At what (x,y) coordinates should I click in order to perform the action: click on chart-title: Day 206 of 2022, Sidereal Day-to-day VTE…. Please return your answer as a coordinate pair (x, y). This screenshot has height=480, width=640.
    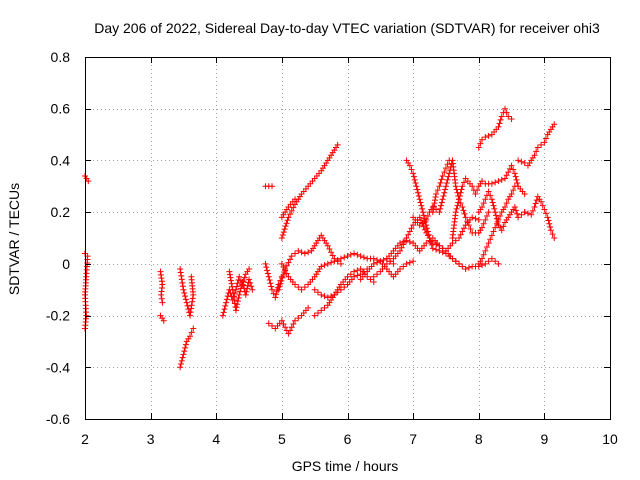
    Looking at the image, I should click on (347, 28).